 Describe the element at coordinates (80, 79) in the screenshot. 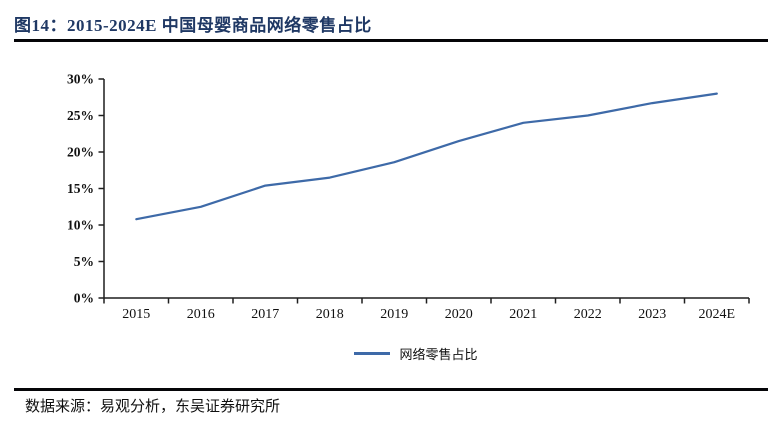

I see `y-tick-label: 30%` at that location.